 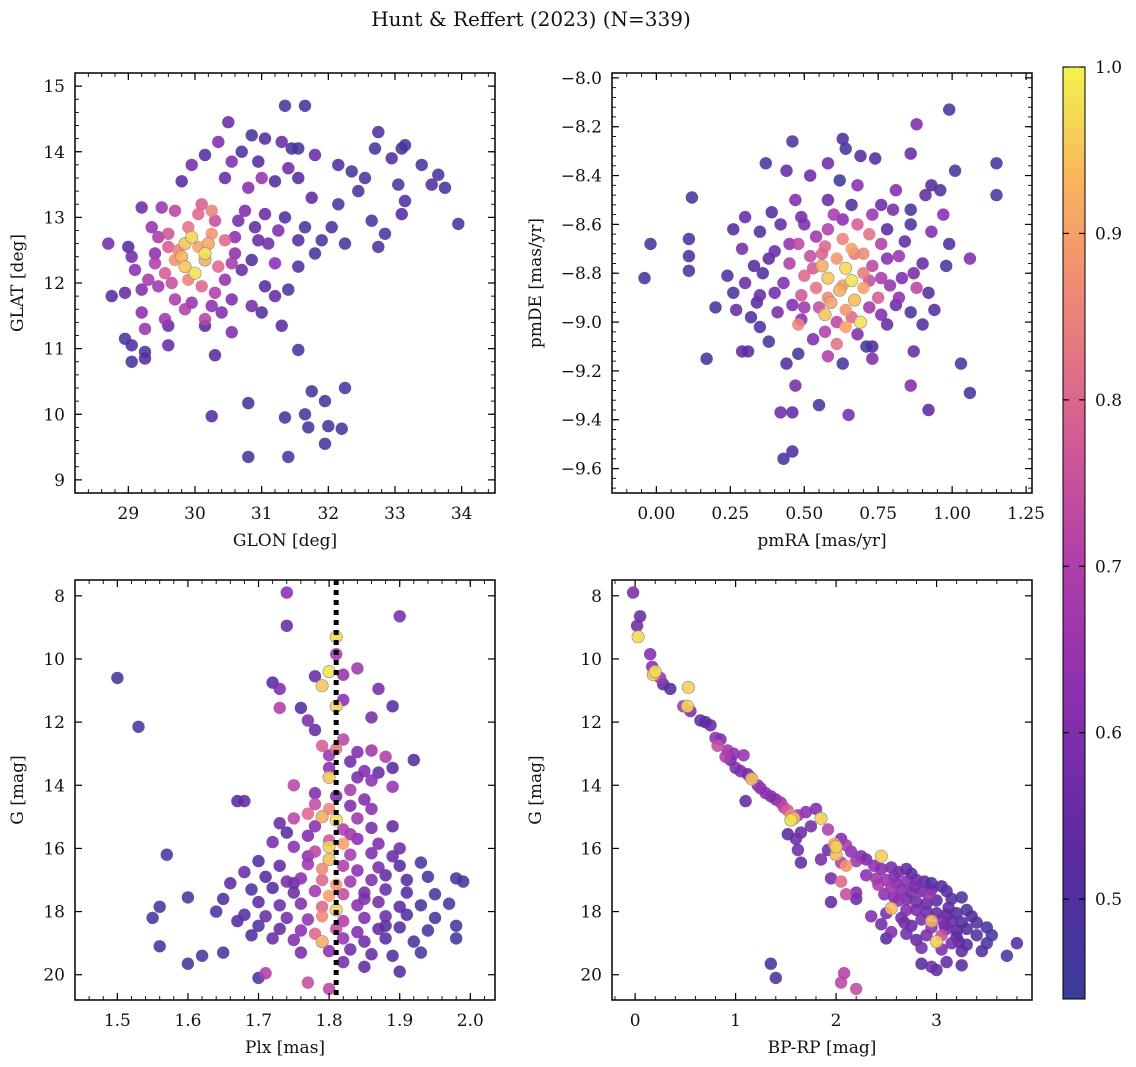 I want to click on x-tick-label: 1.00, so click(x=952, y=514).